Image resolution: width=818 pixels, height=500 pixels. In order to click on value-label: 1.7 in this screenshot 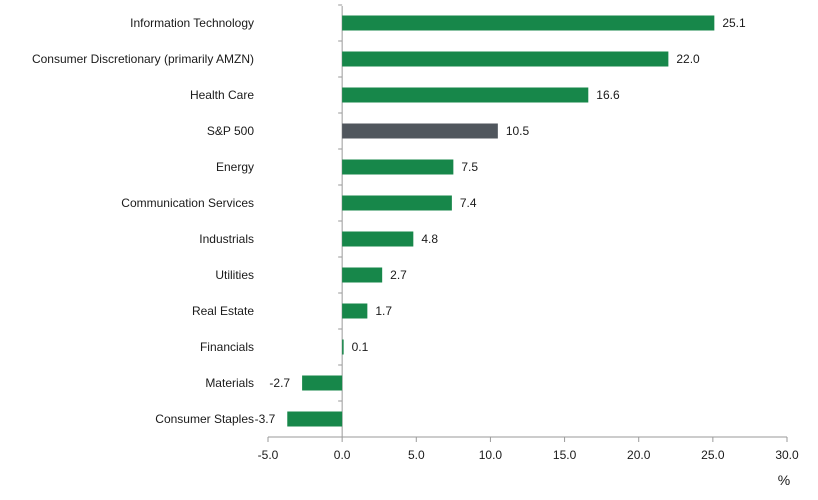, I will do `click(383, 311)`.